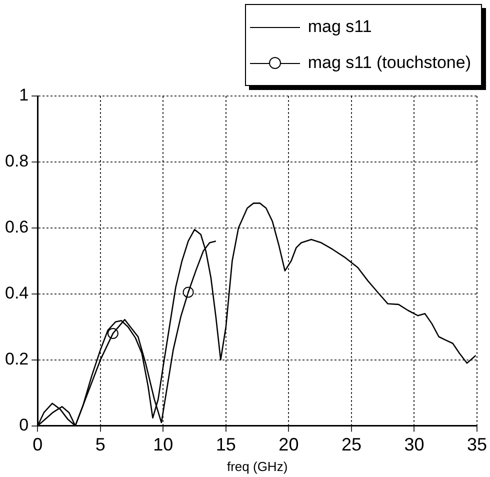 The image size is (490, 477). Describe the element at coordinates (163, 444) in the screenshot. I see `x-tick-label: 10` at that location.